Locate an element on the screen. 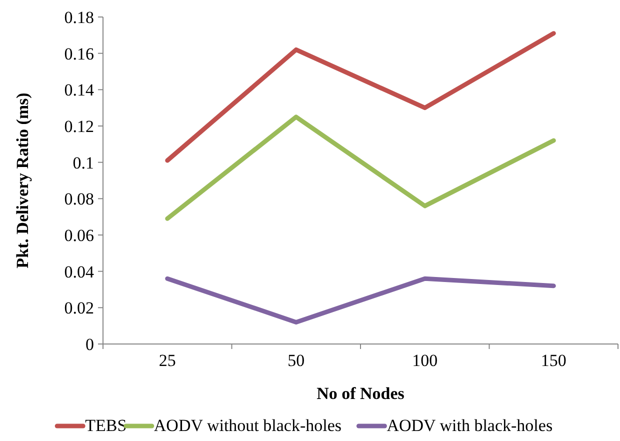  x-tick-label: 100 is located at coordinates (425, 360).